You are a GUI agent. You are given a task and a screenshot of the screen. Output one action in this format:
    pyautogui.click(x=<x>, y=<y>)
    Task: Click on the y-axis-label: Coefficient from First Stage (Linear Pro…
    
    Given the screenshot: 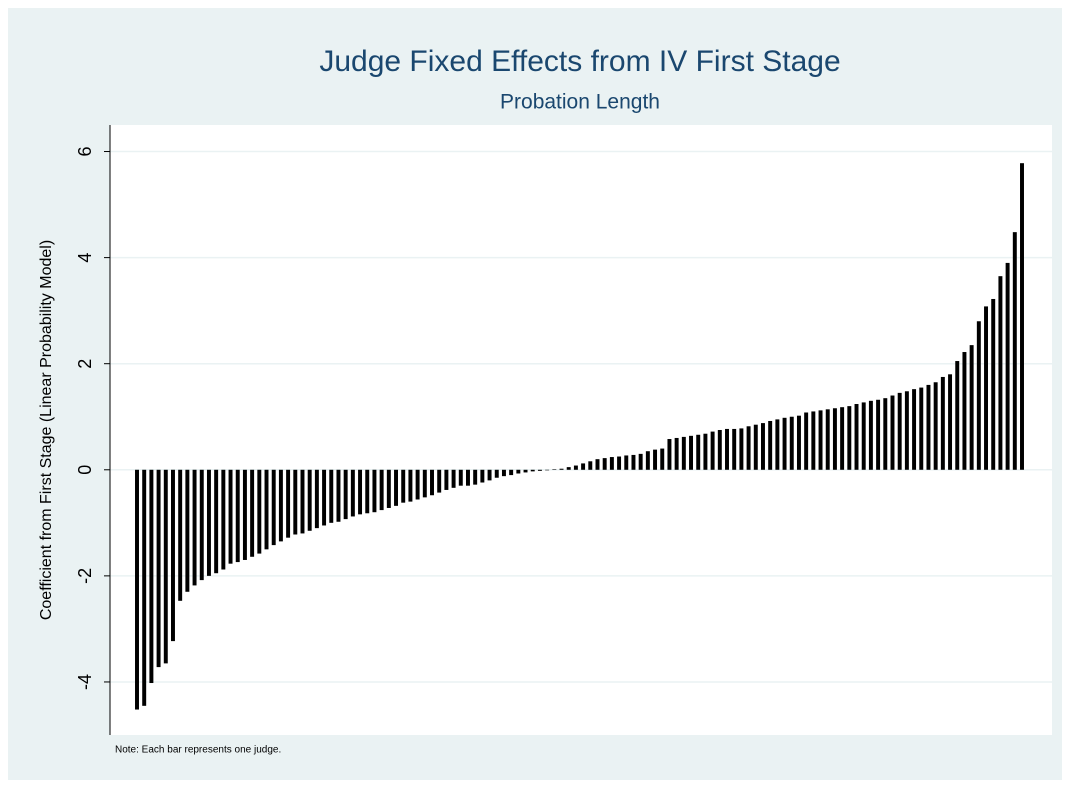 What is the action you would take?
    pyautogui.click(x=46, y=430)
    